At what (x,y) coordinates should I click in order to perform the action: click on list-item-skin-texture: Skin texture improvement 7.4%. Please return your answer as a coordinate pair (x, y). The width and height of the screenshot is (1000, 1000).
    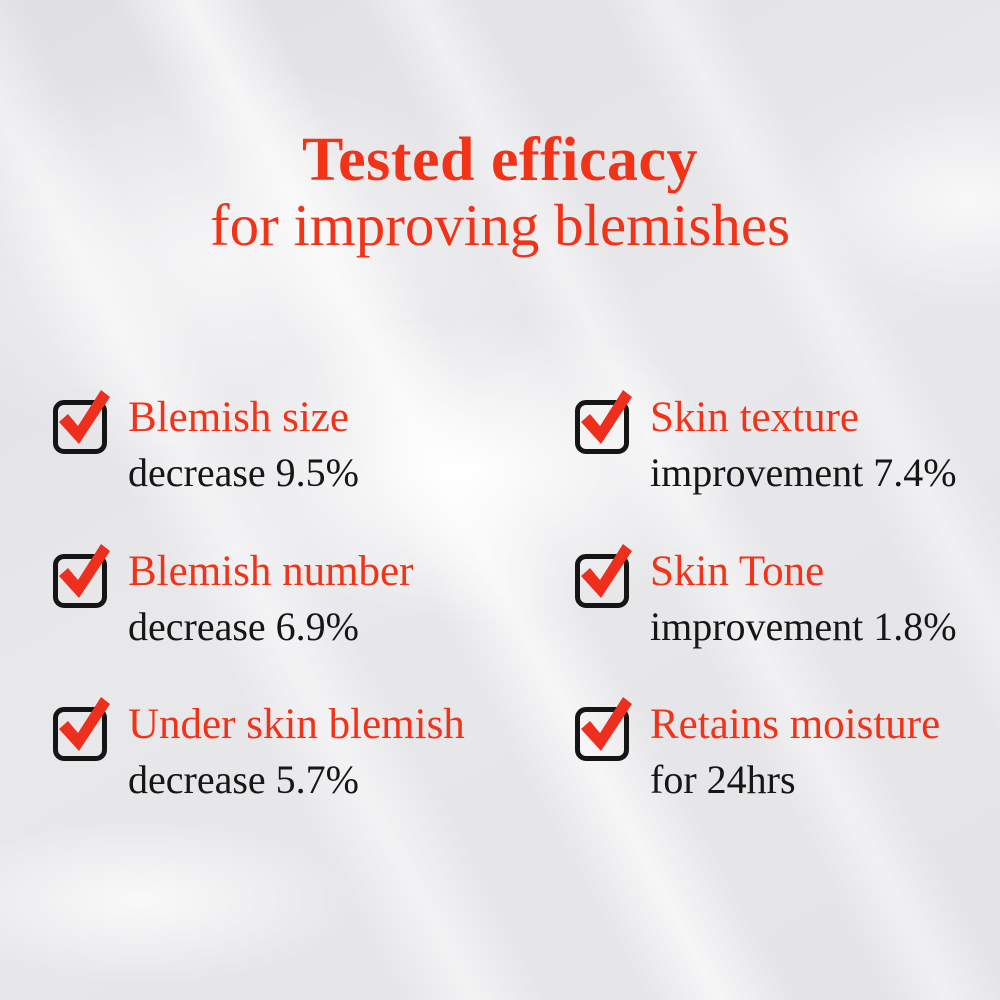
    Looking at the image, I should click on (766, 442).